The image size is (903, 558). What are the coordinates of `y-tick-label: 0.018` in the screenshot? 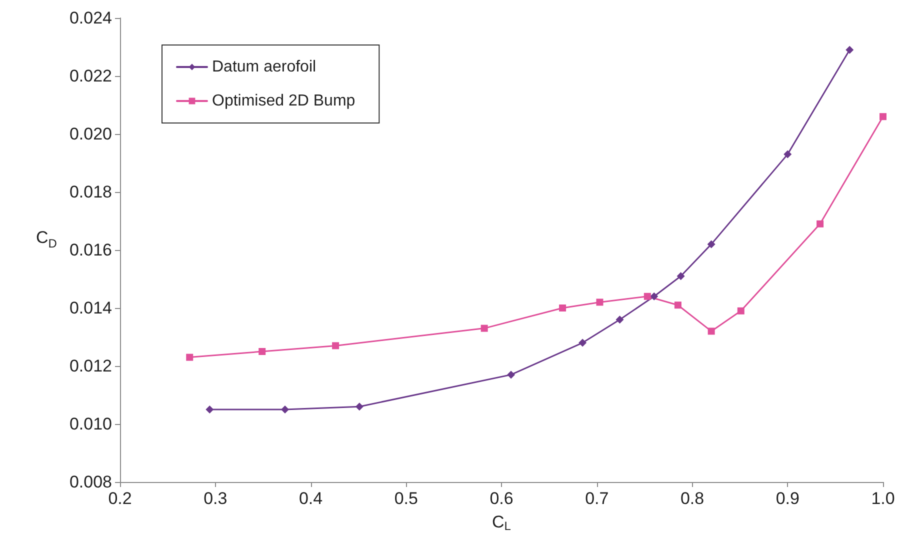 It's located at (90, 192).